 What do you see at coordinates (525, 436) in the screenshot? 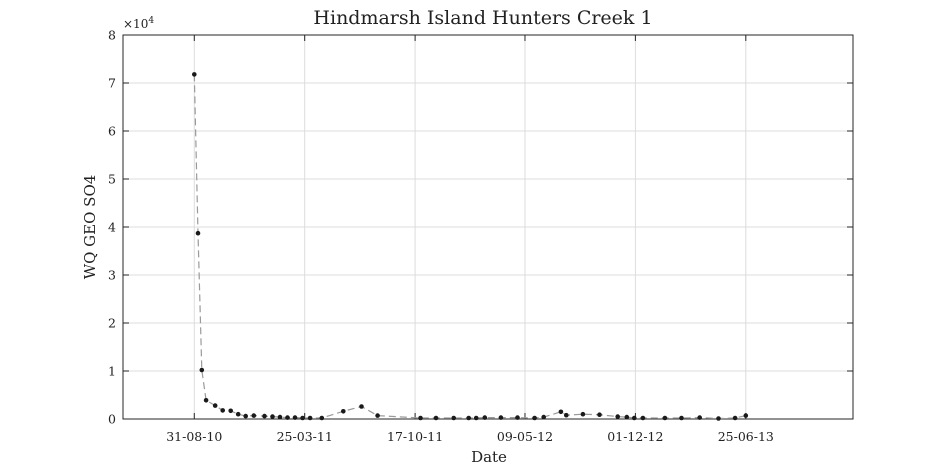
I see `x-tick-label: 09-05-12` at bounding box center [525, 436].